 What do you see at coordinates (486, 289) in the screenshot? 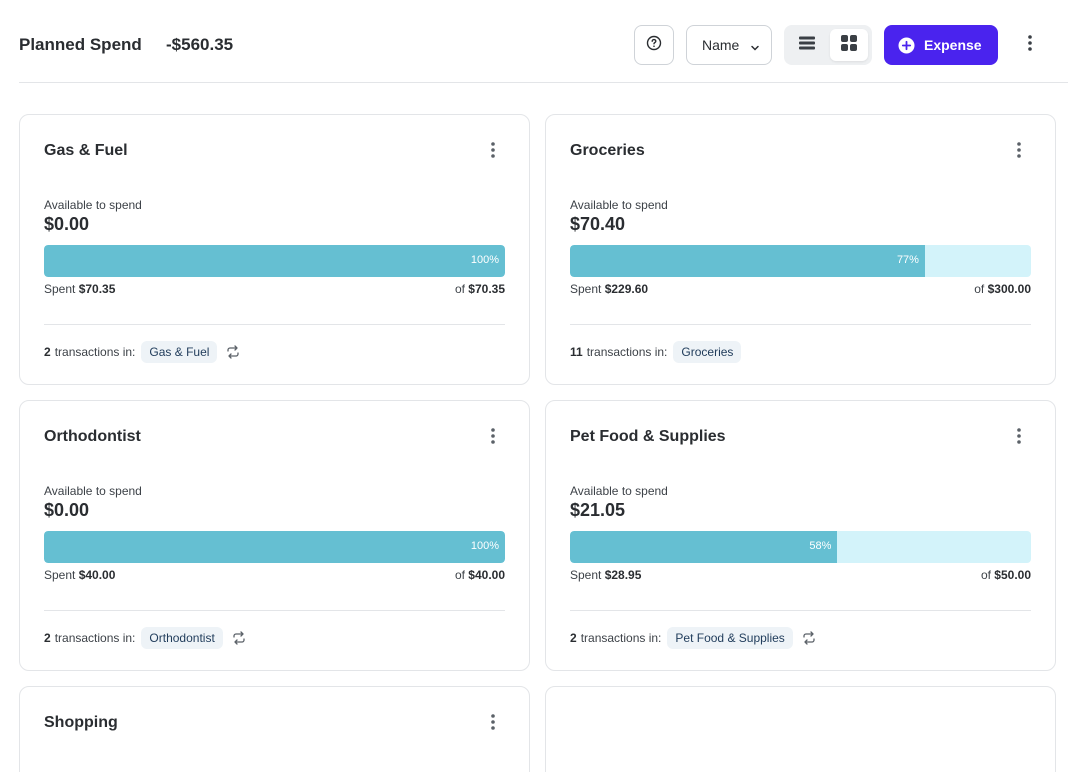
I see `budget-amount: $70.35` at bounding box center [486, 289].